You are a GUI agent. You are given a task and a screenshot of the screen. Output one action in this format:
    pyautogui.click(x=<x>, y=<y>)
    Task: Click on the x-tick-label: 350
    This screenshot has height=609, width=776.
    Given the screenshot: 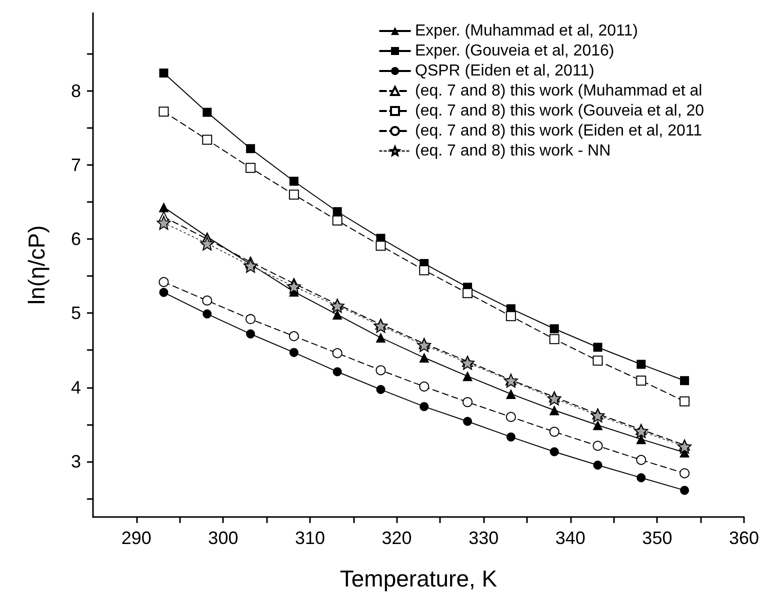 What is the action you would take?
    pyautogui.click(x=657, y=538)
    